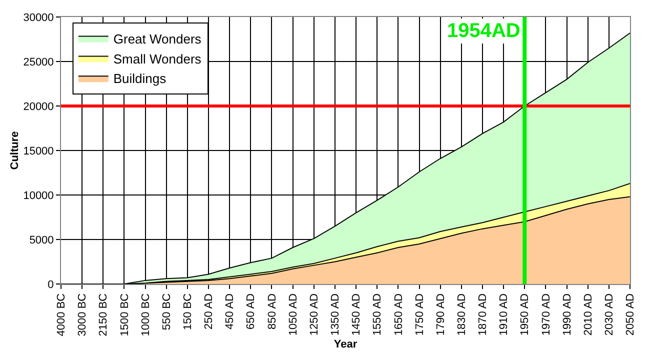 Image resolution: width=649 pixels, height=360 pixels. What do you see at coordinates (230, 311) in the screenshot?
I see `x-tick-label: 450 AD` at bounding box center [230, 311].